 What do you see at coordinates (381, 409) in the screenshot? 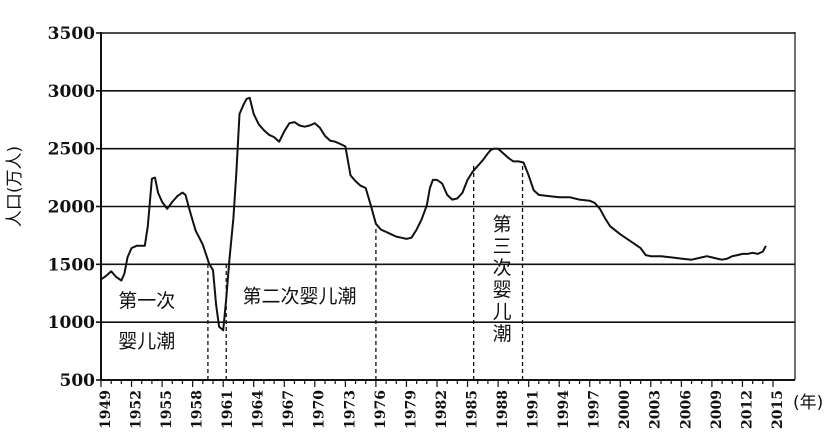
I see `xtick-label-1976: 1976` at bounding box center [381, 409].